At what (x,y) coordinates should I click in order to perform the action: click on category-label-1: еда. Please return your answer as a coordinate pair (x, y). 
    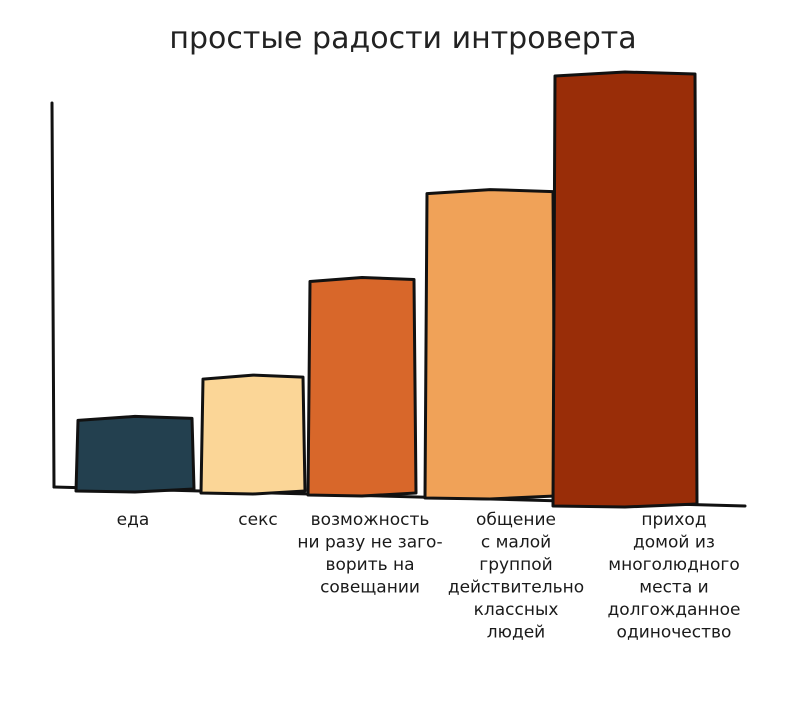
    Looking at the image, I should click on (133, 520).